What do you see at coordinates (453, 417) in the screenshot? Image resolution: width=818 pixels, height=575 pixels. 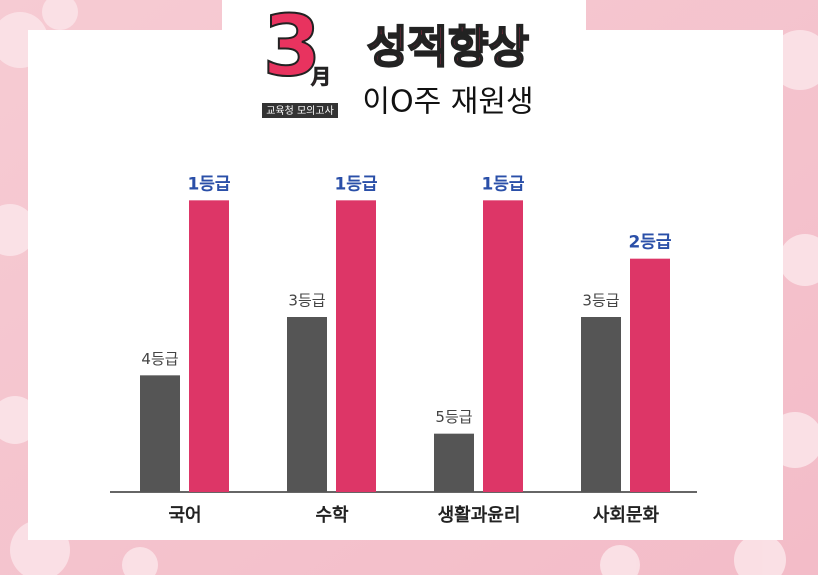 I see `data-label: 5등급` at bounding box center [453, 417].